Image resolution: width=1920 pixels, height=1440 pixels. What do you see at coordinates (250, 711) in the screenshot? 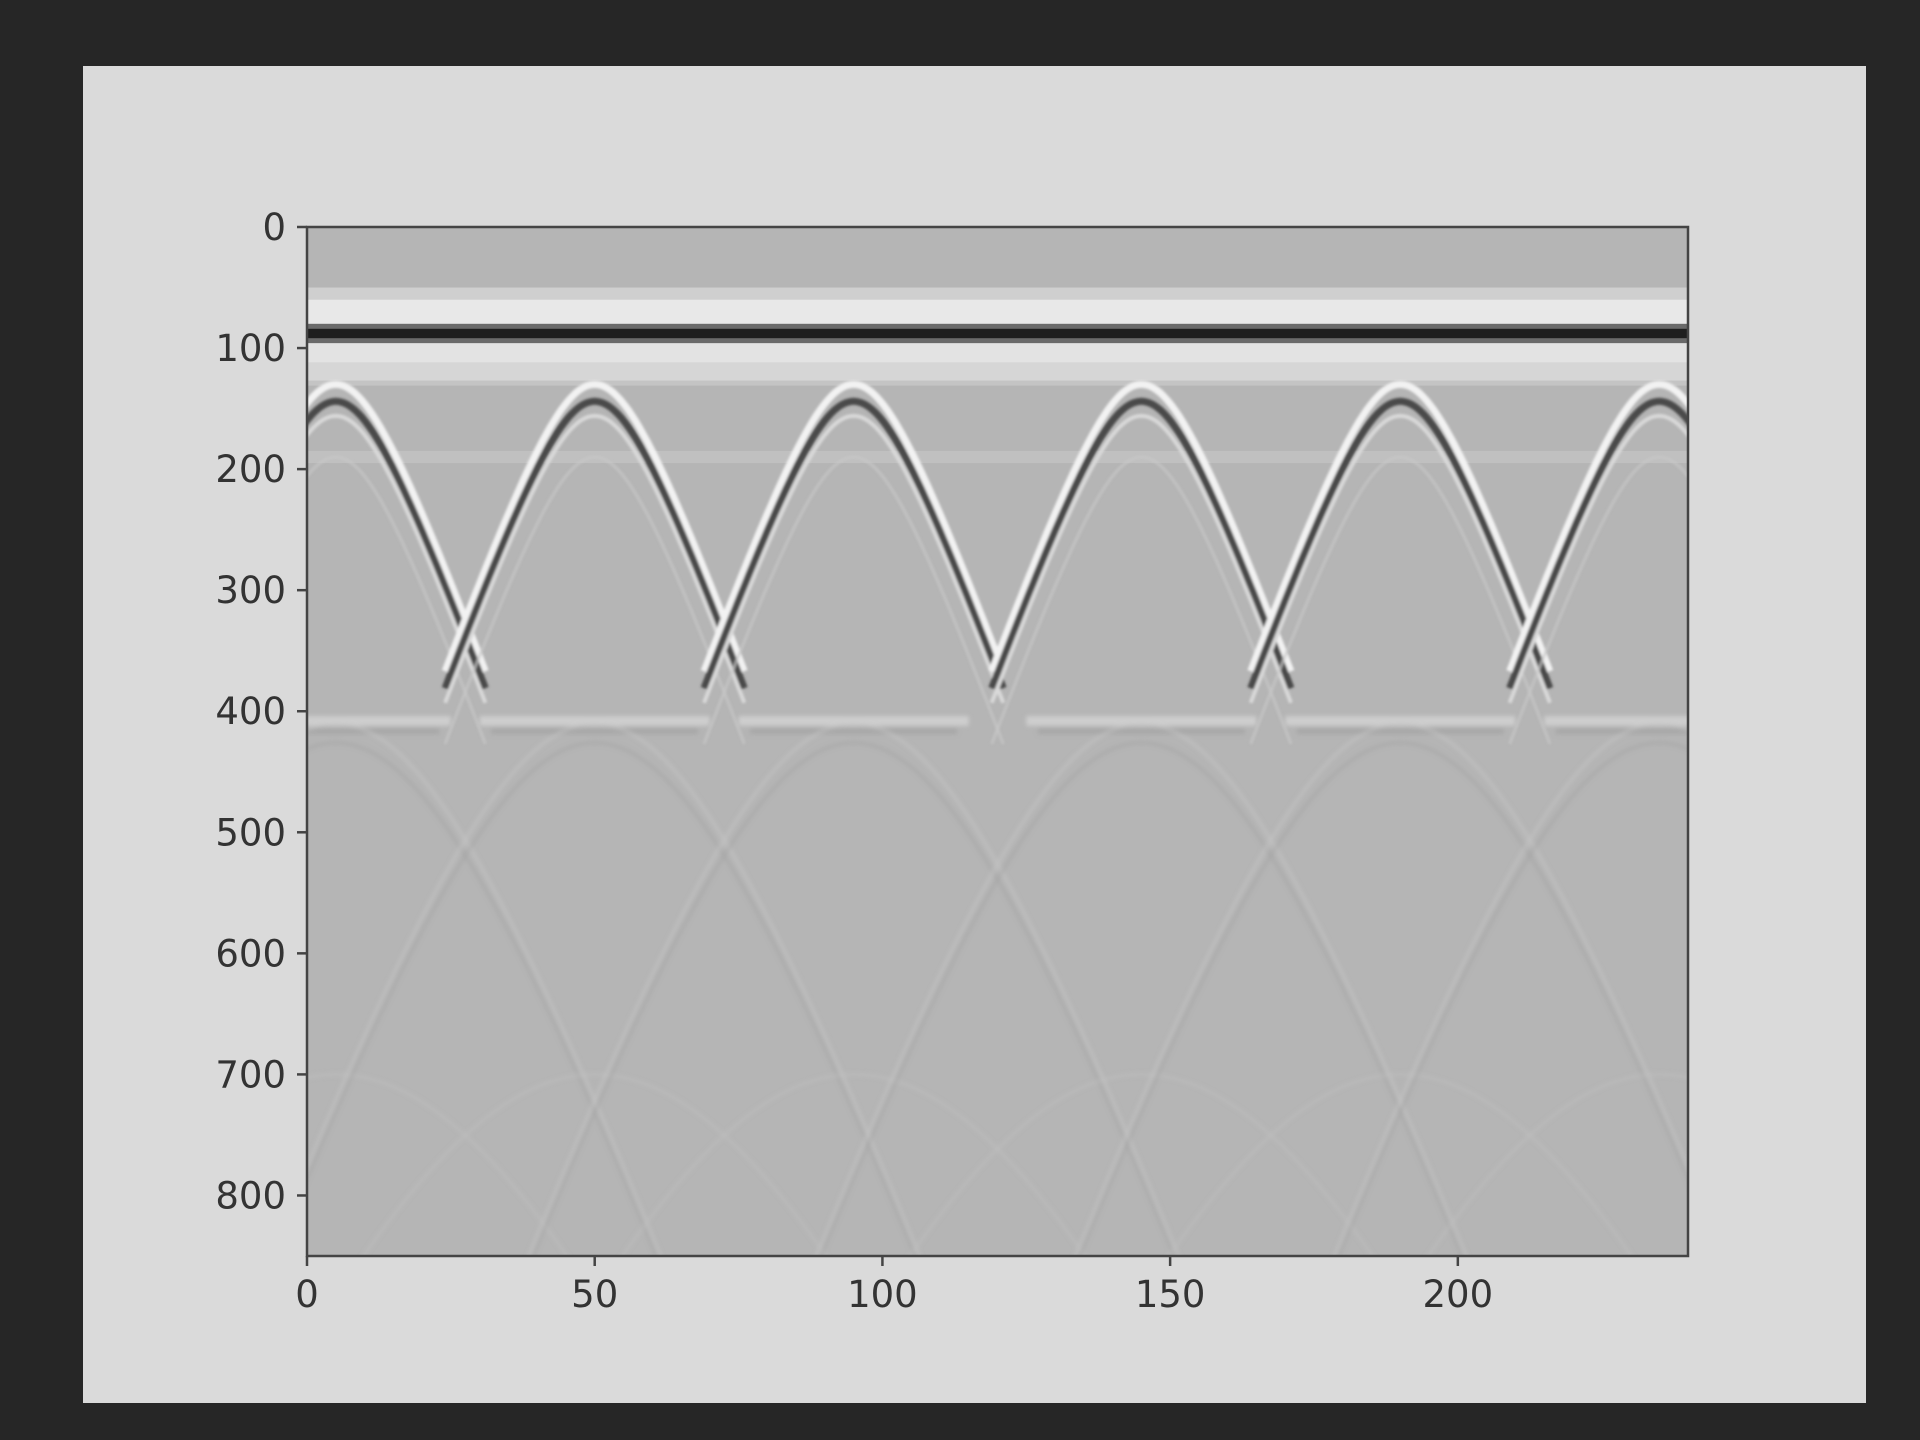
I see `y-tick-label: 400` at bounding box center [250, 711].